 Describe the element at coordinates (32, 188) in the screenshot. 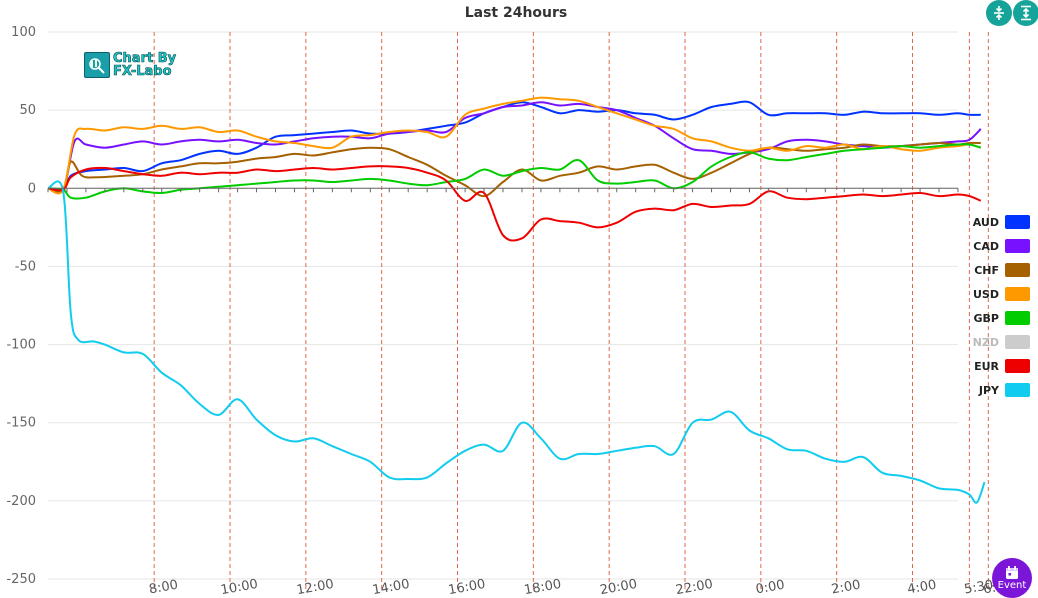

I see `y-tick-label: 0` at that location.